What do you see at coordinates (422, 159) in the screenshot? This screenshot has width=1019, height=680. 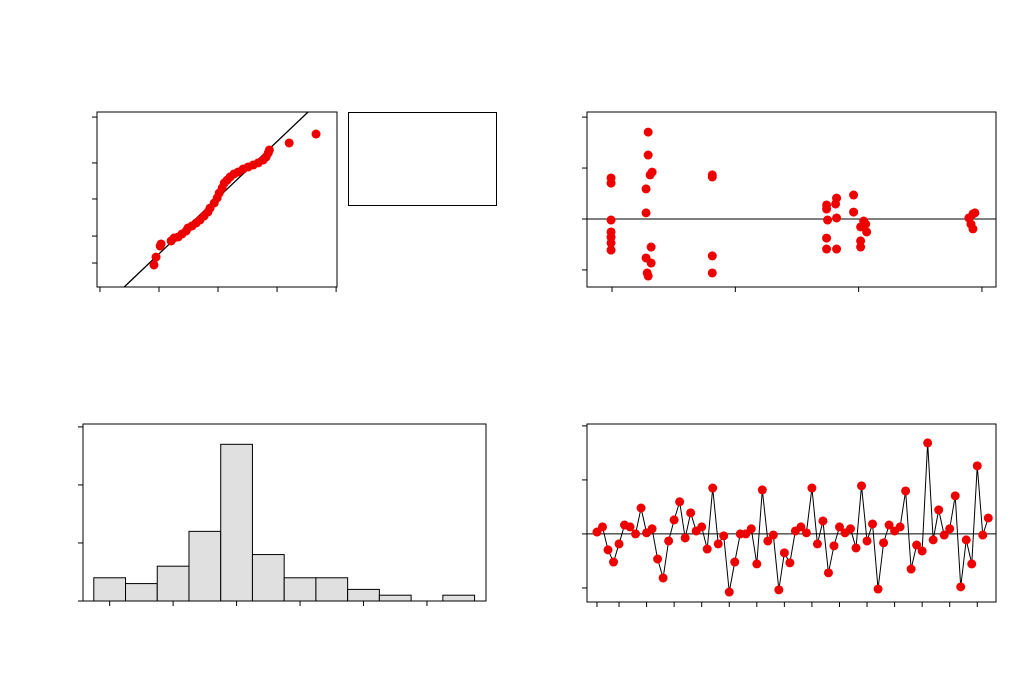 I see `legend-box` at bounding box center [422, 159].